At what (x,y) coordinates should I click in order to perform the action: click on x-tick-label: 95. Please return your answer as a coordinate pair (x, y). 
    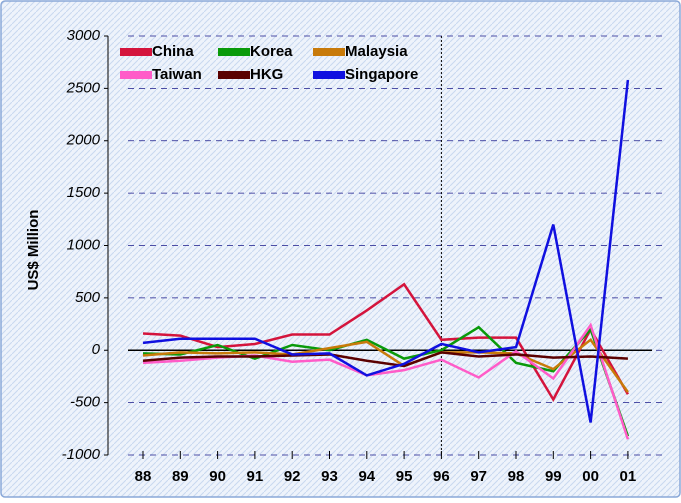
    Looking at the image, I should click on (404, 476).